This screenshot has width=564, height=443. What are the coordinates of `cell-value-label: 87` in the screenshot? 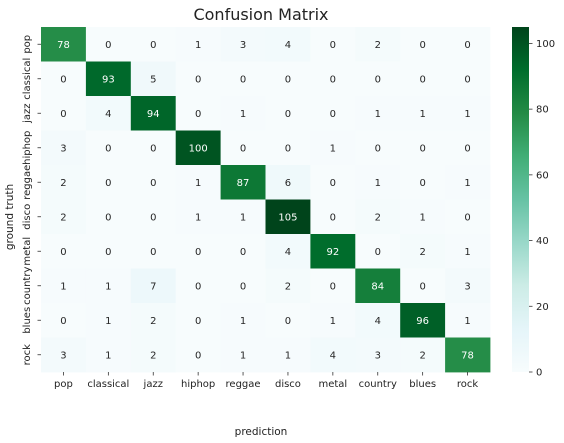 It's located at (243, 183).